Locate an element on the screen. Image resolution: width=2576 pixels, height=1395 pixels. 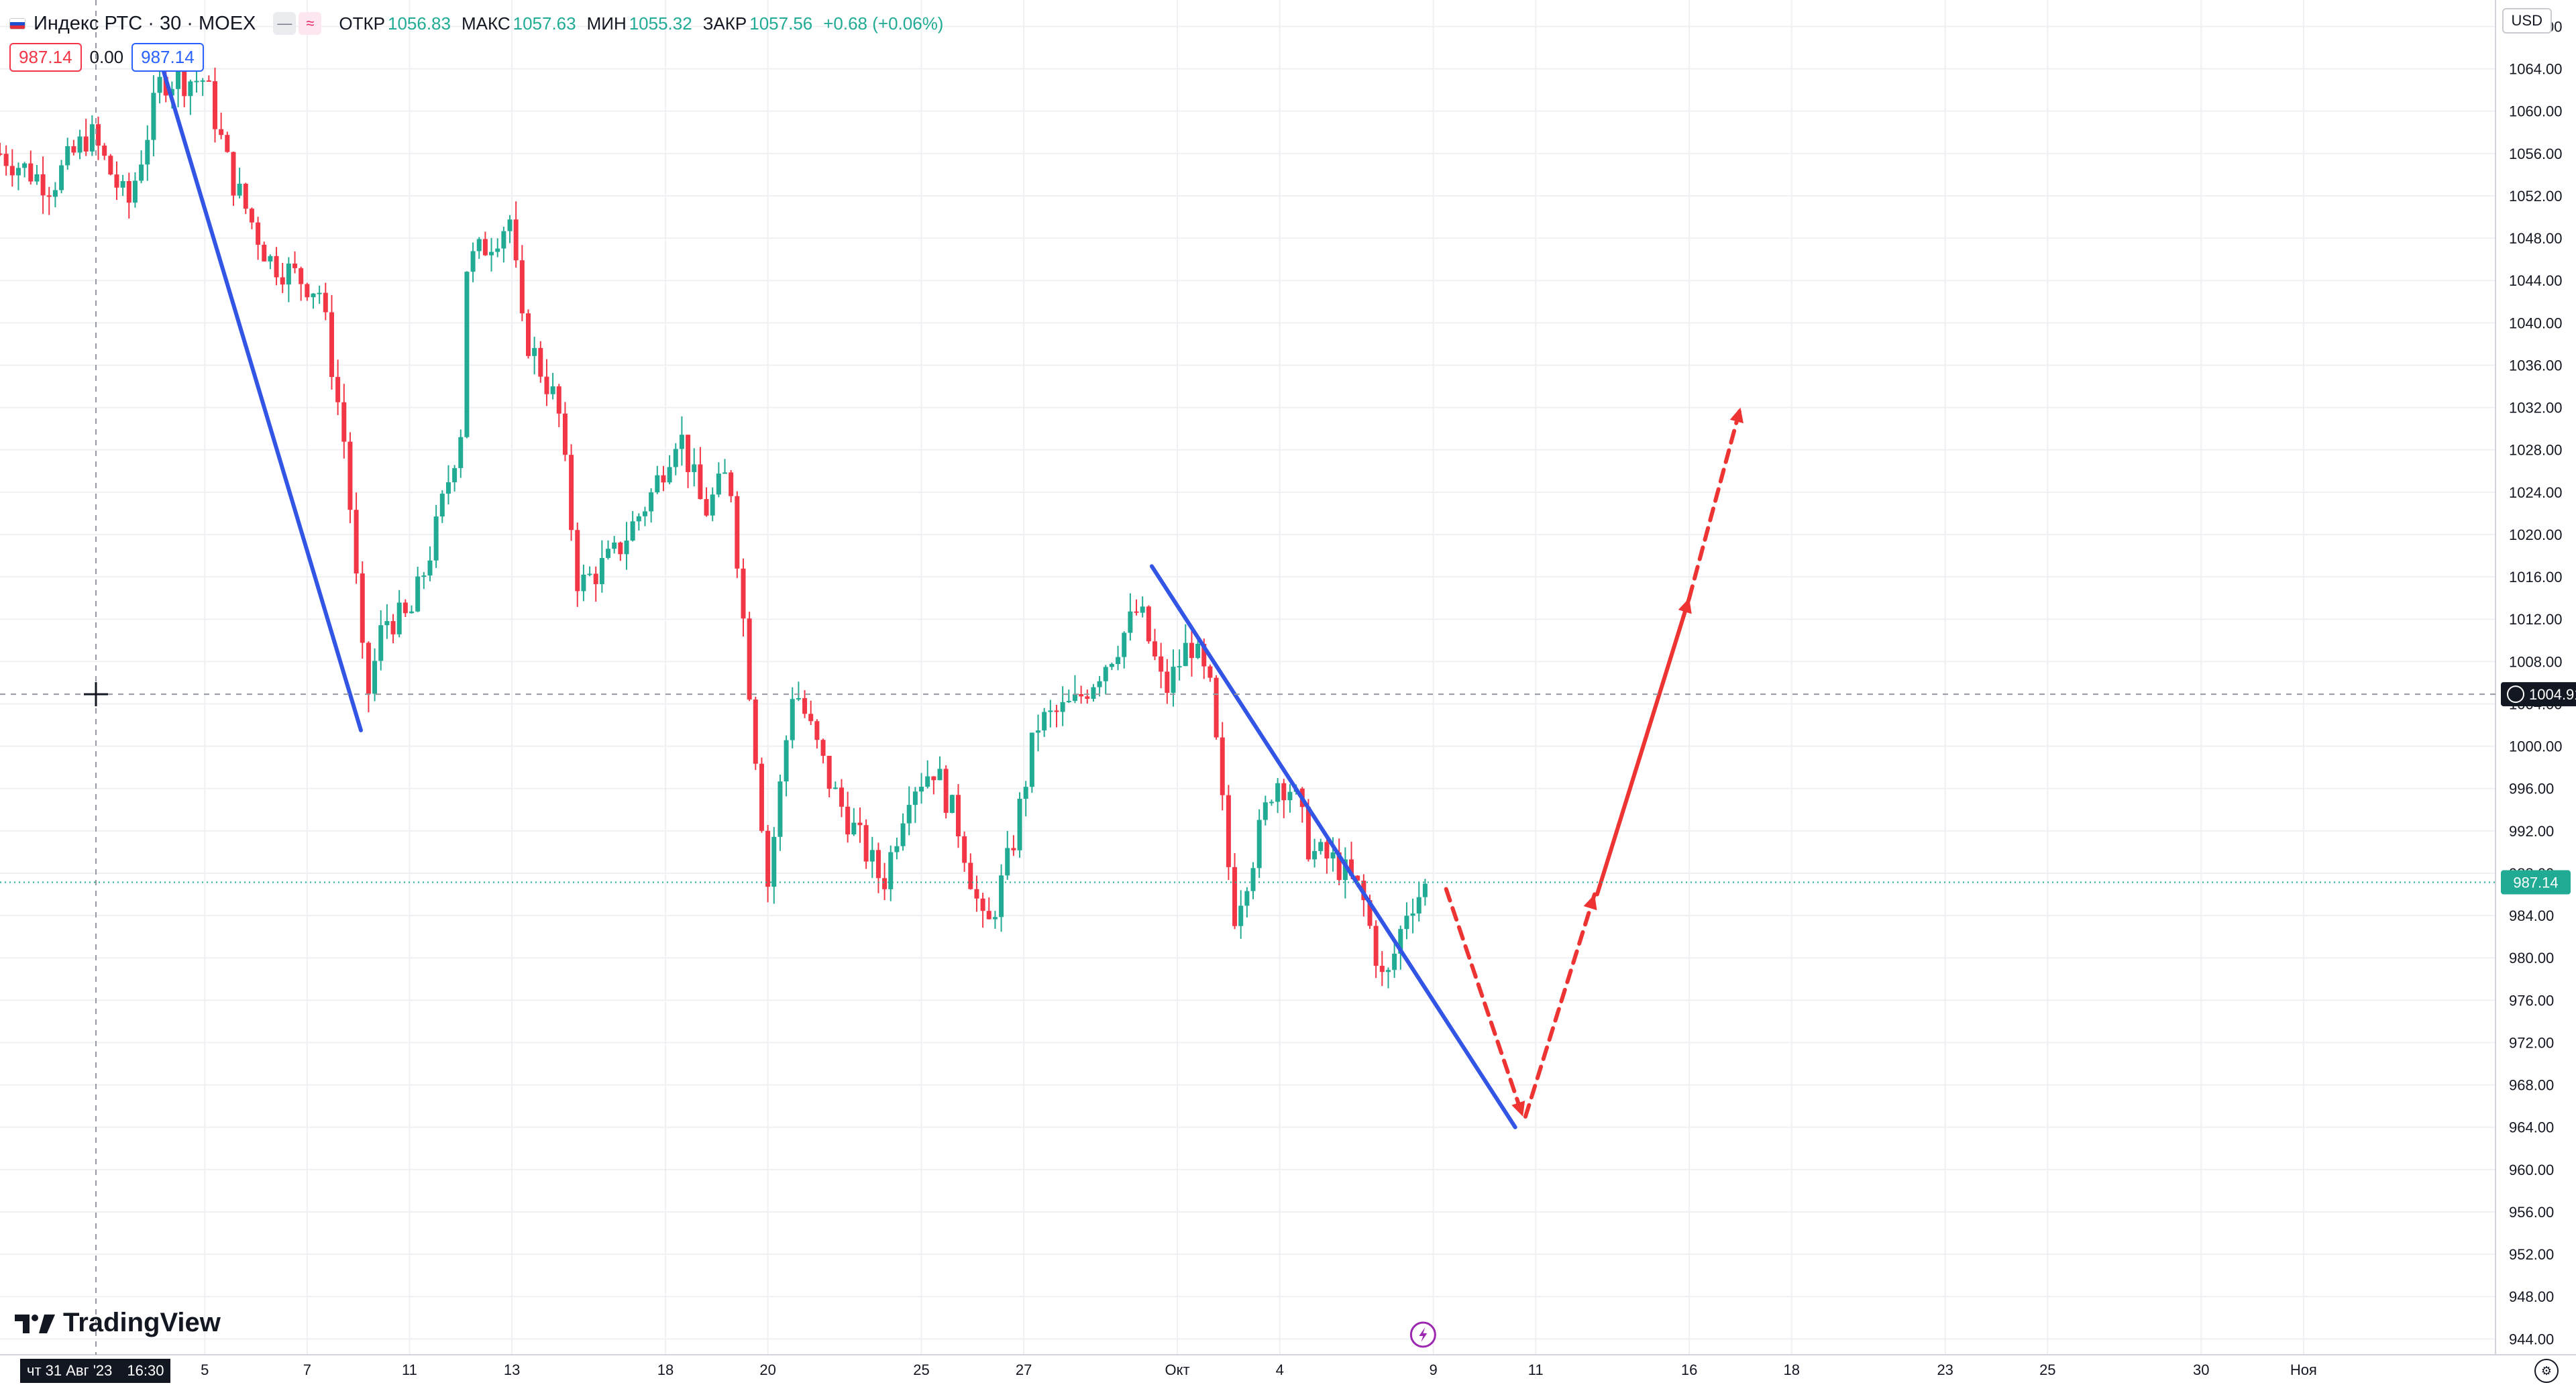
y-tick-label: 1024.00 is located at coordinates (2536, 492).